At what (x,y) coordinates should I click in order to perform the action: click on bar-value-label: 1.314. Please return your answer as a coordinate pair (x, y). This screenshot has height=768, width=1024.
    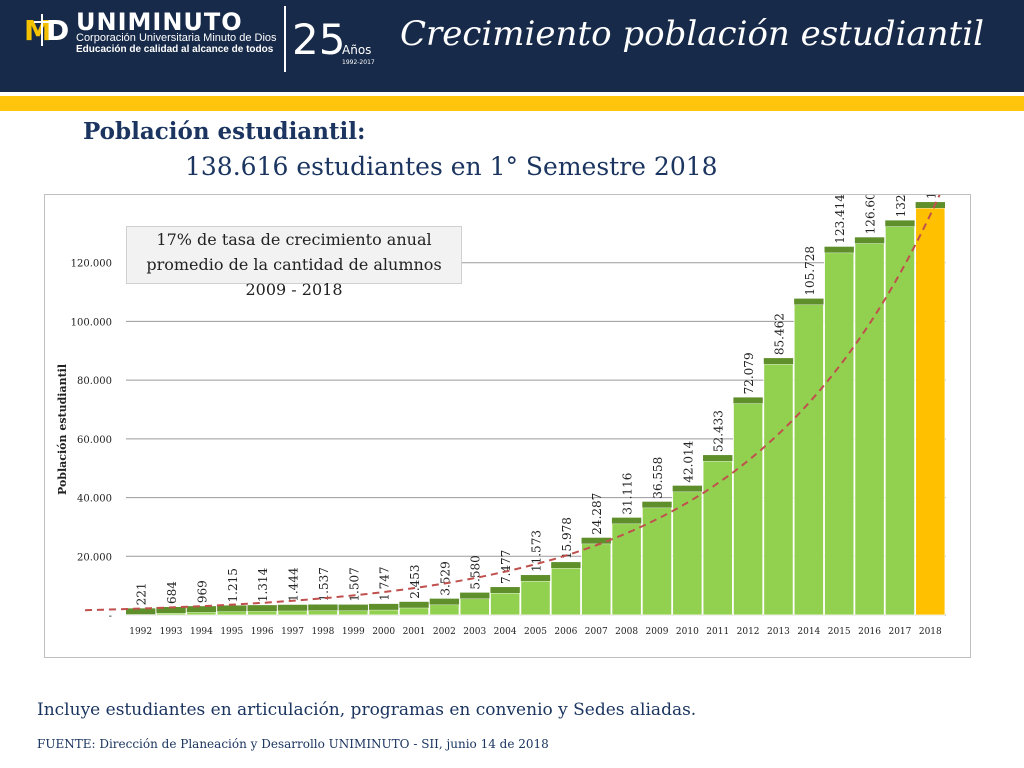
    Looking at the image, I should click on (263, 584).